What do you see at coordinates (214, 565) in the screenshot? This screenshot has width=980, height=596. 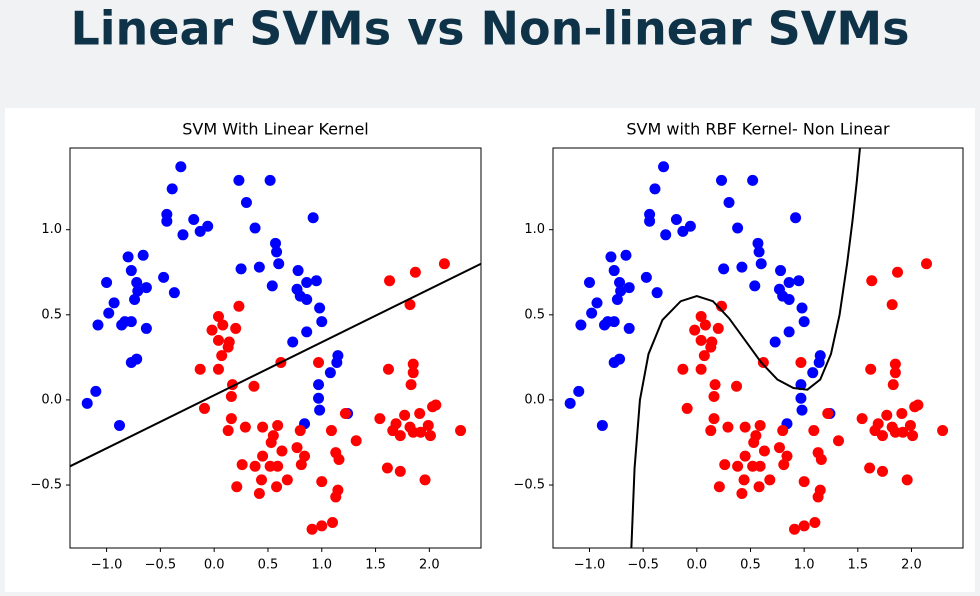 I see `x-tick-label: 0.0` at bounding box center [214, 565].